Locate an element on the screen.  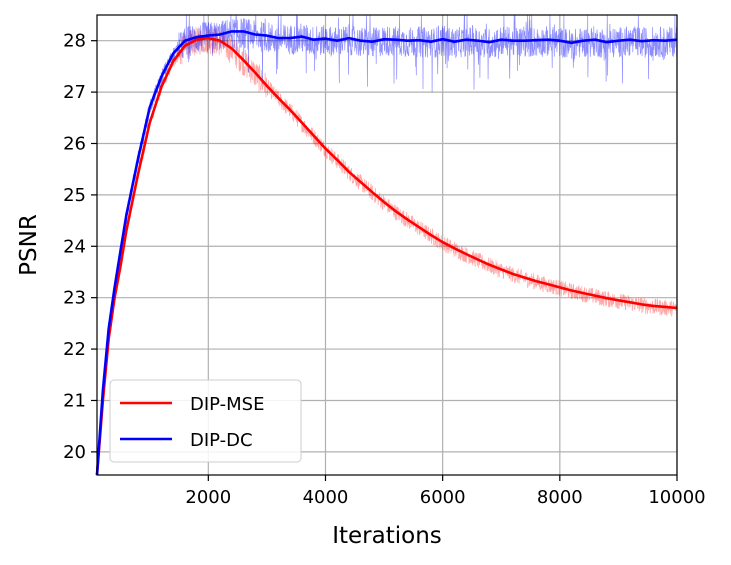
y-axis-label: PSNR is located at coordinates (29, 245).